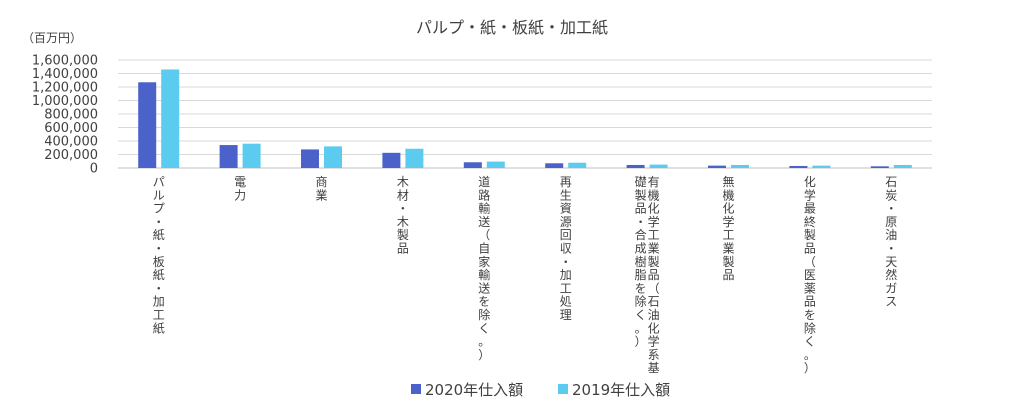 The width and height of the screenshot is (1024, 419). What do you see at coordinates (641, 249) in the screenshot?
I see `category-label-char: 成` at bounding box center [641, 249].